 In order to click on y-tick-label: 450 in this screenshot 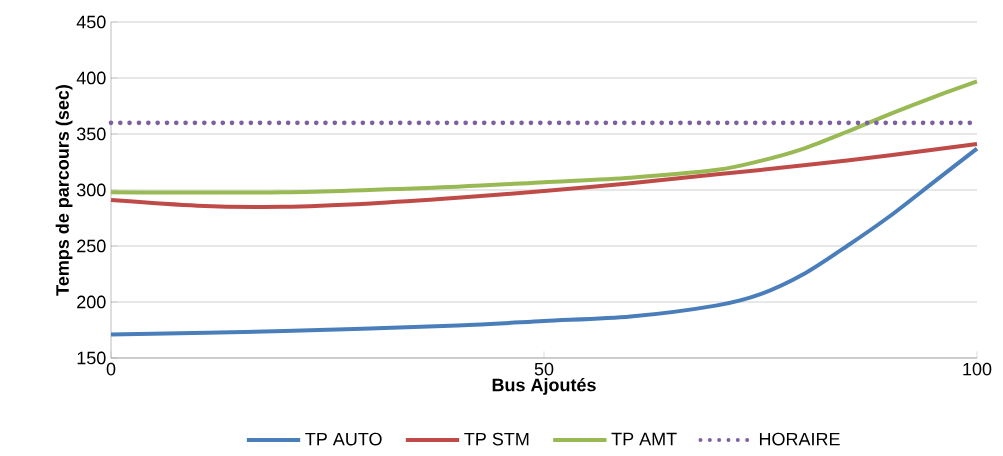, I will do `click(91, 22)`.